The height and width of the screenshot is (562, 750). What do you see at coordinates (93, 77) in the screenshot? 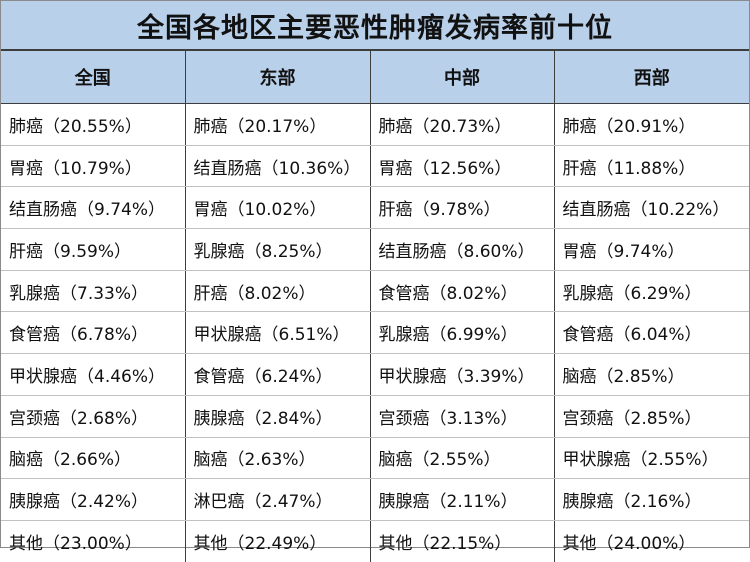
I see `column-header-national: 全国` at bounding box center [93, 77].